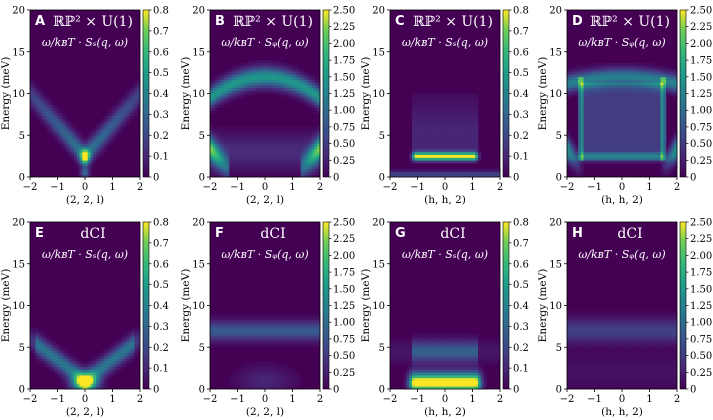  What do you see at coordinates (344, 61) in the screenshot?
I see `colorbar-tick-label: 1.75` at bounding box center [344, 61].